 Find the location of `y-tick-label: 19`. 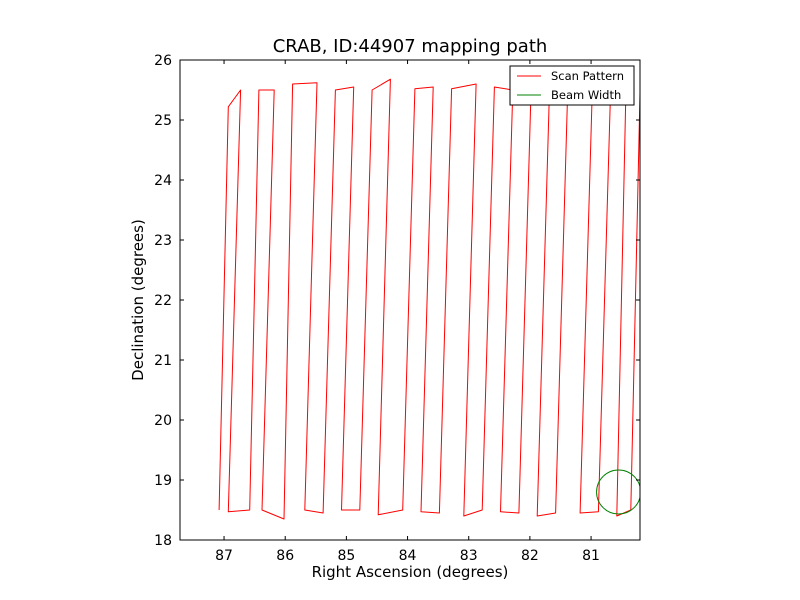

y-tick-label: 19 is located at coordinates (163, 481).